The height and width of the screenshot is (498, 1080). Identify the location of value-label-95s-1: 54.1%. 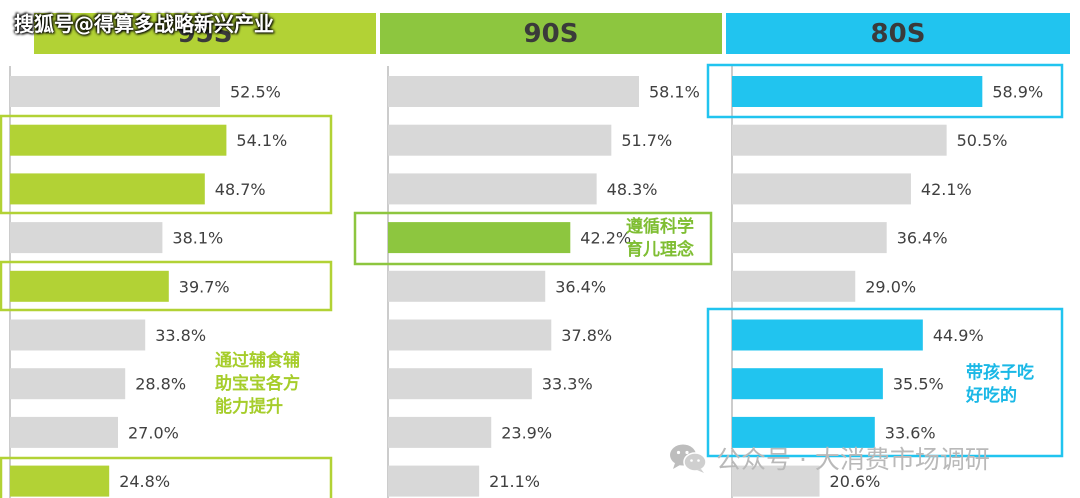
(261, 140).